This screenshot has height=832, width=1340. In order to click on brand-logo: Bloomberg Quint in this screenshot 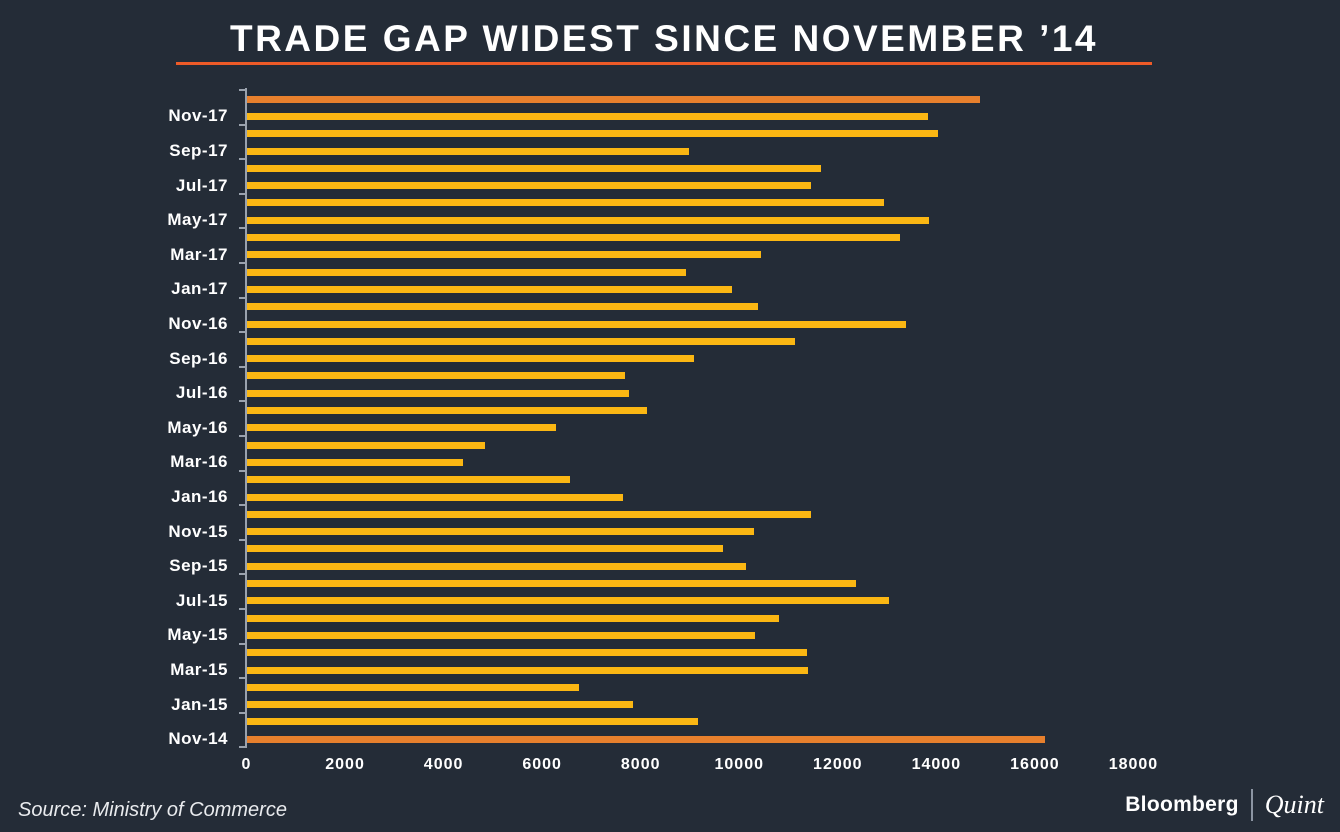, I will do `click(1224, 805)`.